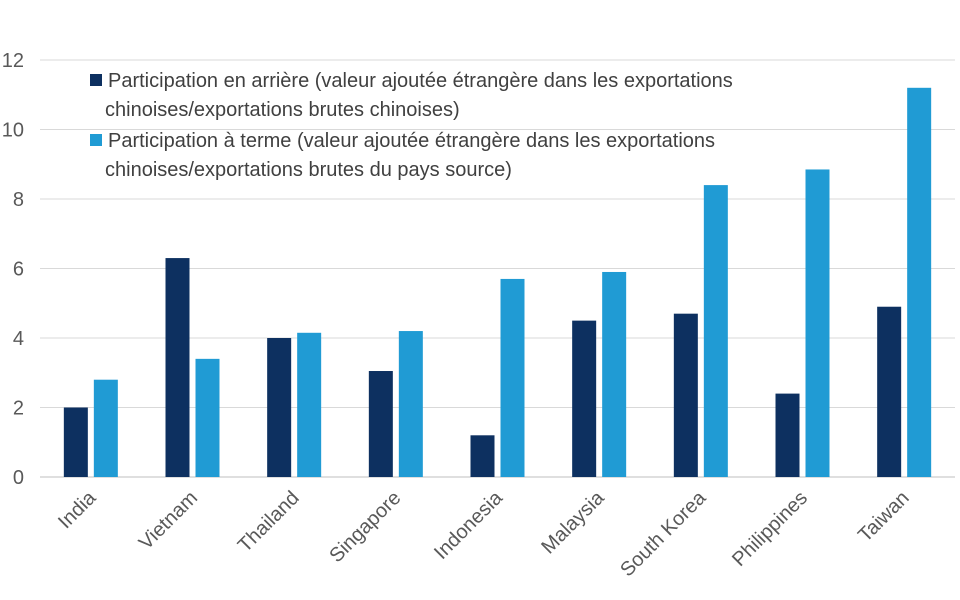 This screenshot has width=960, height=600. Describe the element at coordinates (207, 417) in the screenshot. I see `bar-forward-vietnam` at that location.